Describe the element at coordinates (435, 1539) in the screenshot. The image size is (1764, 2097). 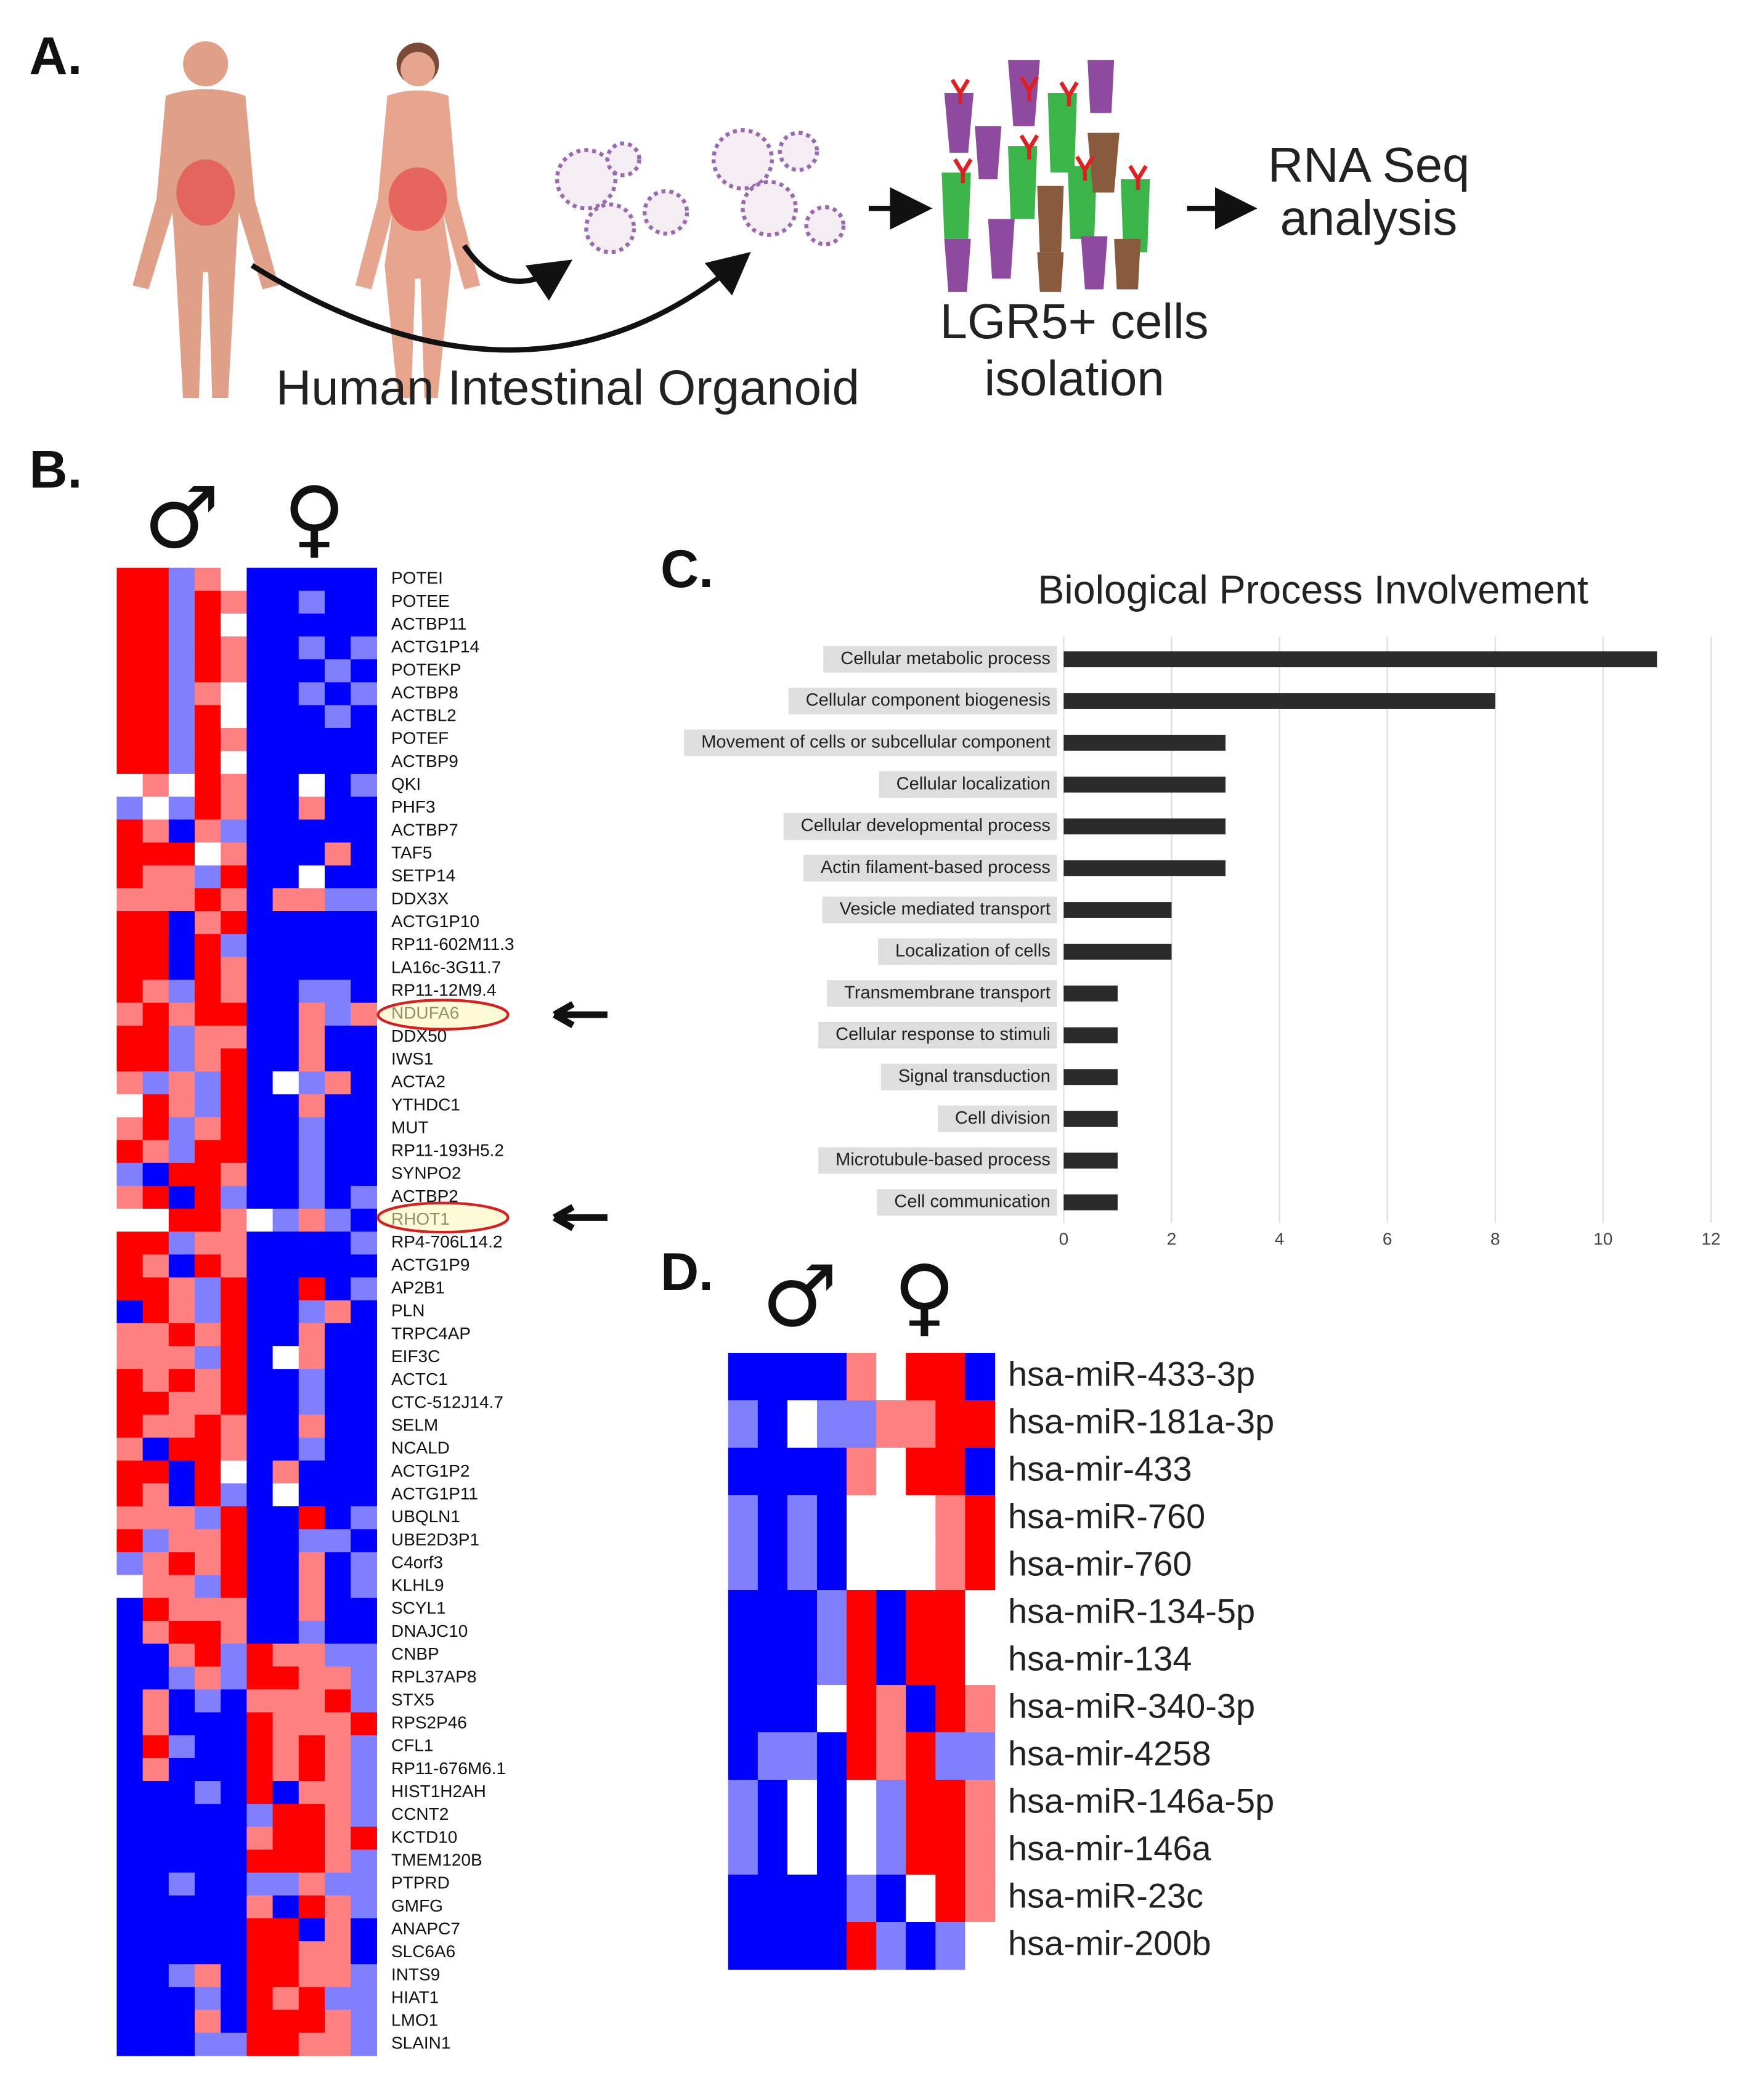
I see `row-label: UBE2D3P1` at that location.